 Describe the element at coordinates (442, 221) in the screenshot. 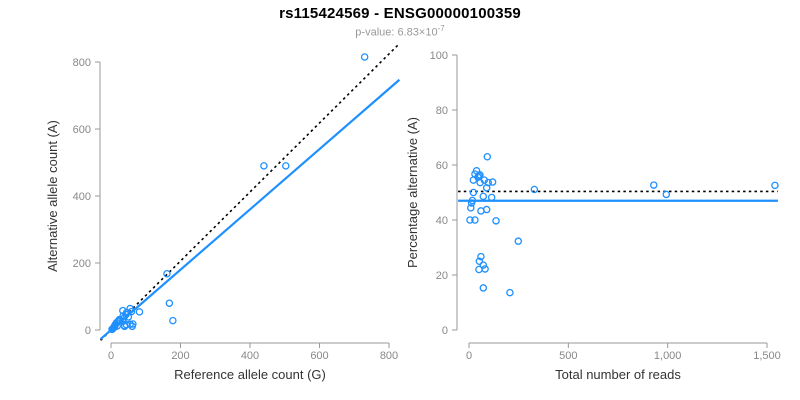

I see `y-tick-label: 40` at that location.